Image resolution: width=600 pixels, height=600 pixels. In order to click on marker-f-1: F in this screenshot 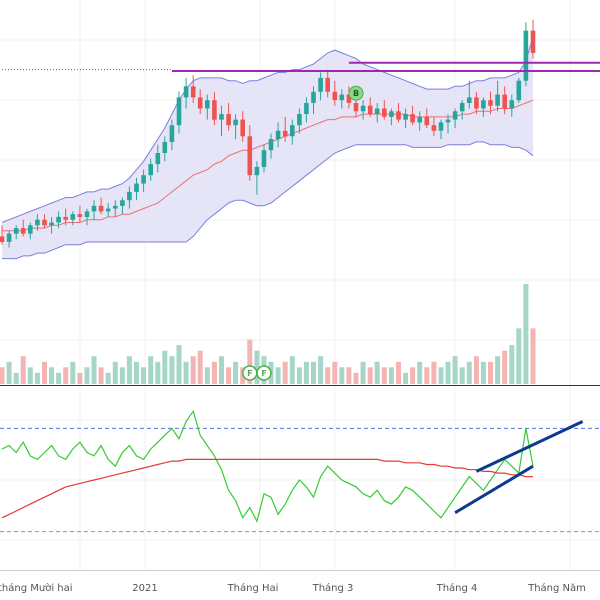, I will do `click(250, 373)`.